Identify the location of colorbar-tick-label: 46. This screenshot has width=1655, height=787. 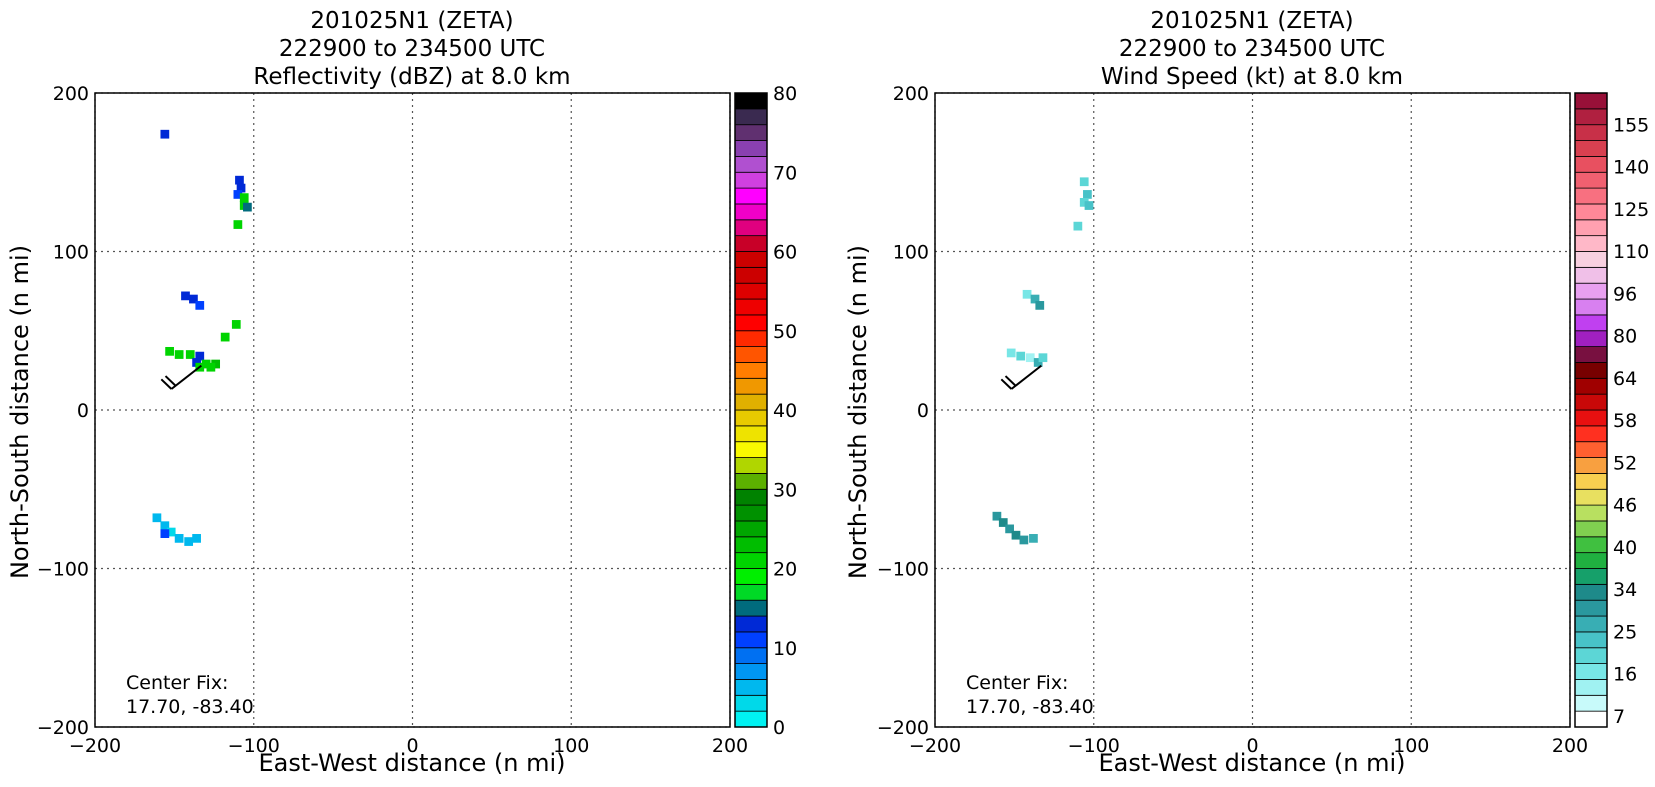
(1625, 506).